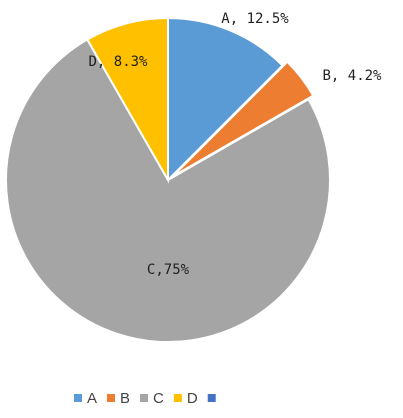  What do you see at coordinates (255, 19) in the screenshot?
I see `data-label: A, 12.5%` at bounding box center [255, 19].